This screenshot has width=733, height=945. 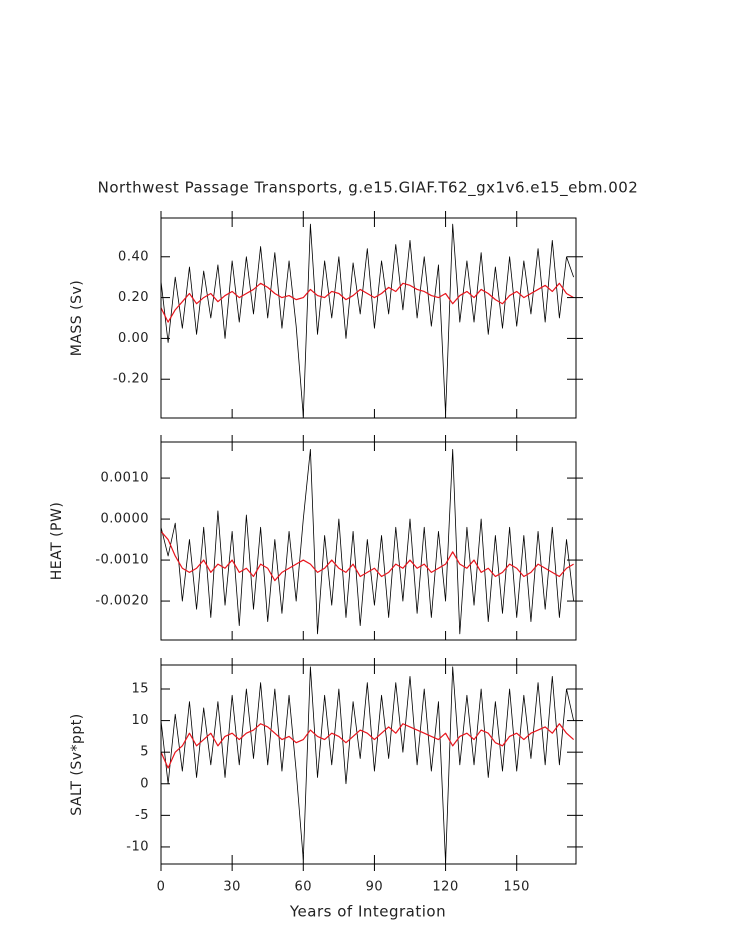 I want to click on x-tick-label: 60, so click(x=304, y=887).